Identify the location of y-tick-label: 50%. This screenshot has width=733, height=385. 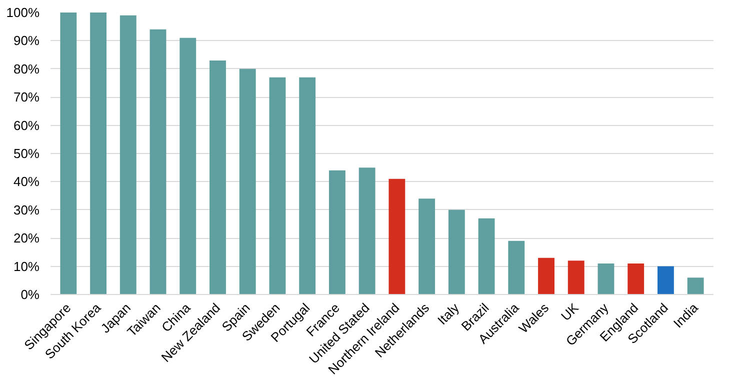
(26, 153).